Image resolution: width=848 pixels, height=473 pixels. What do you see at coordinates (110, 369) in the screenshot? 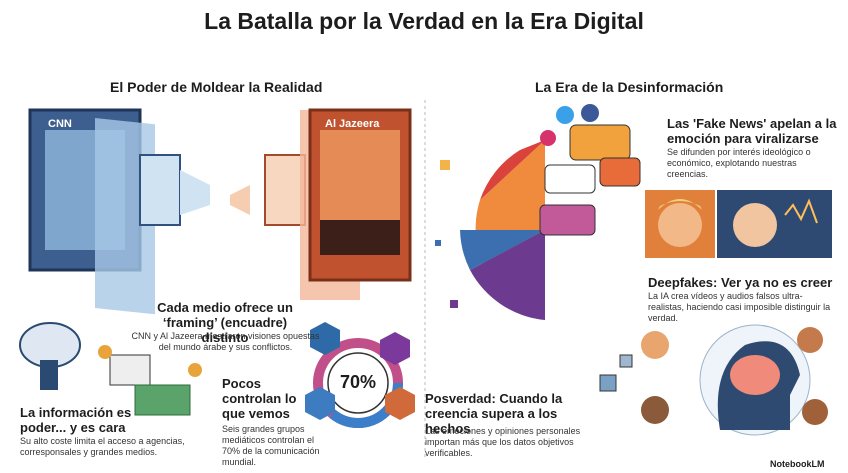
I see `satellite-money` at bounding box center [110, 369].